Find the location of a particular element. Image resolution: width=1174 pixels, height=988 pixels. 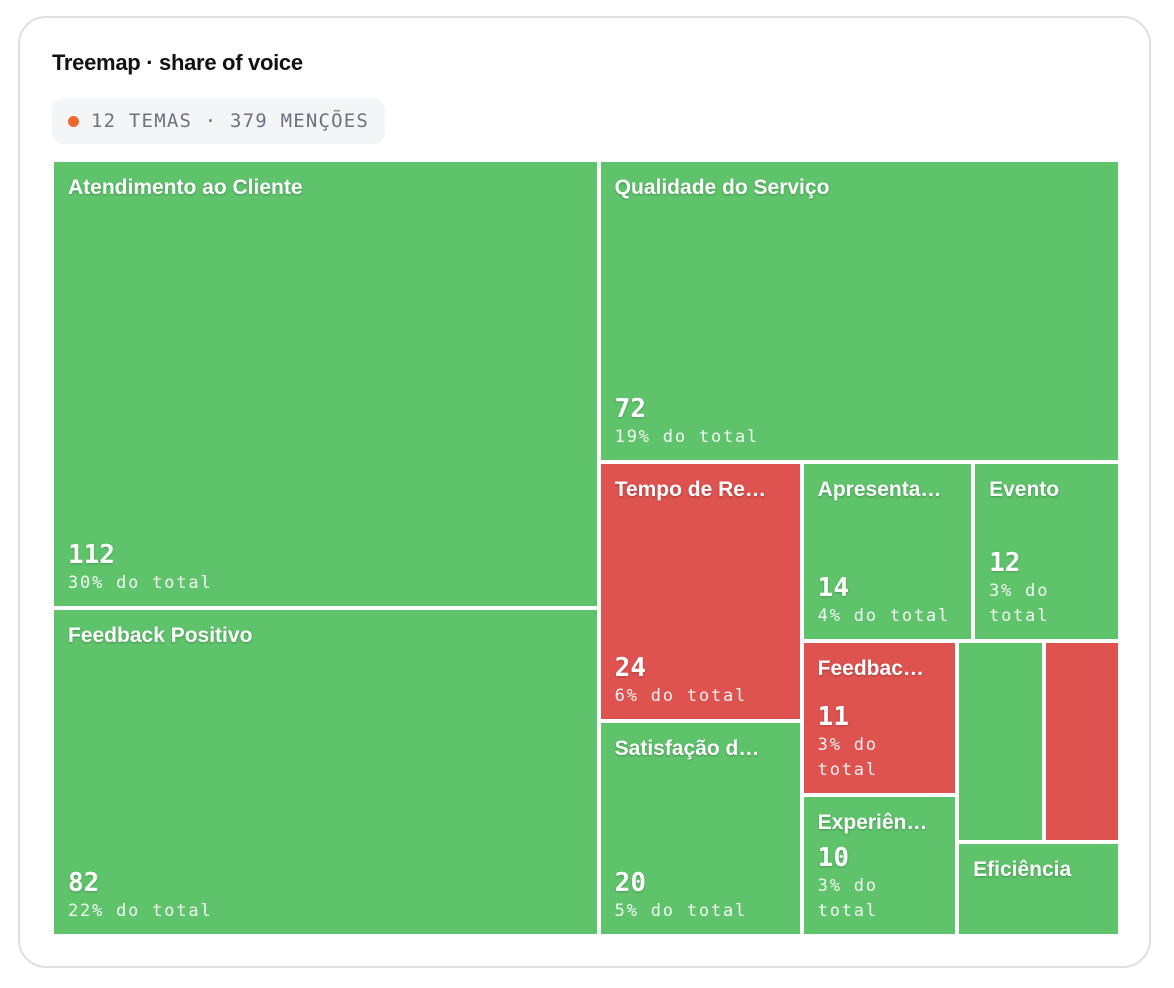

tile-share: 5% do total is located at coordinates (681, 910).